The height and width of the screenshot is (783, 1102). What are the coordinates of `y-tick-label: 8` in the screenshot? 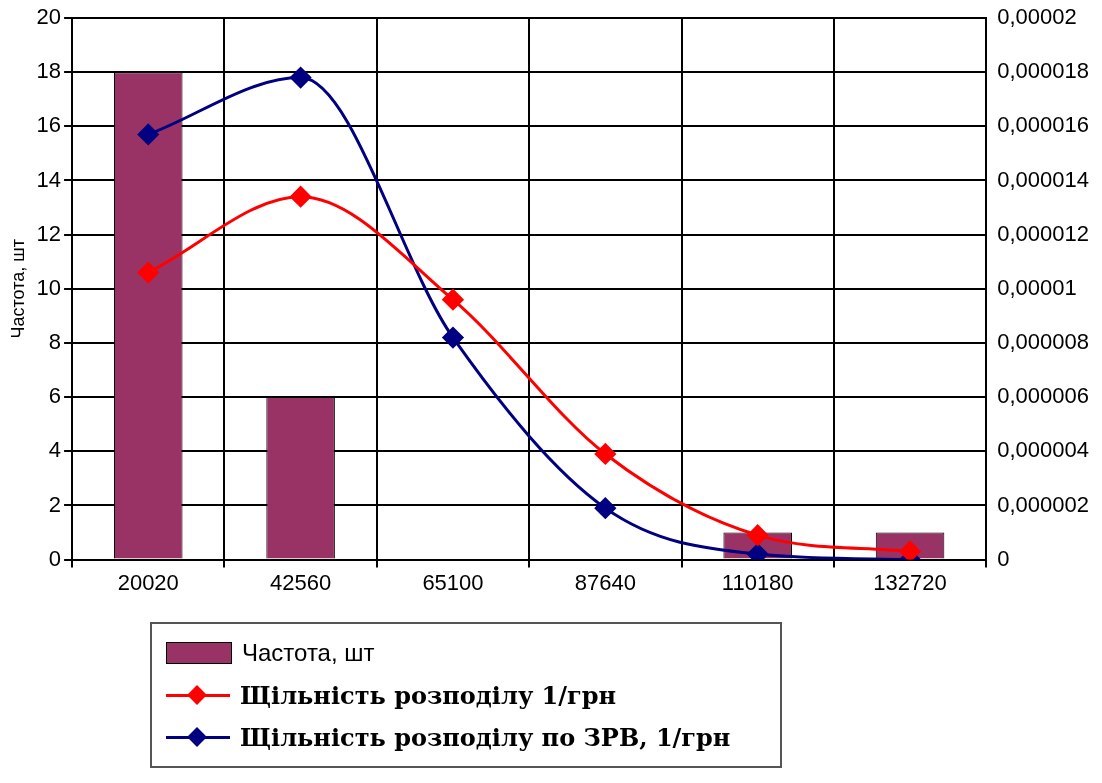 It's located at (55, 342).